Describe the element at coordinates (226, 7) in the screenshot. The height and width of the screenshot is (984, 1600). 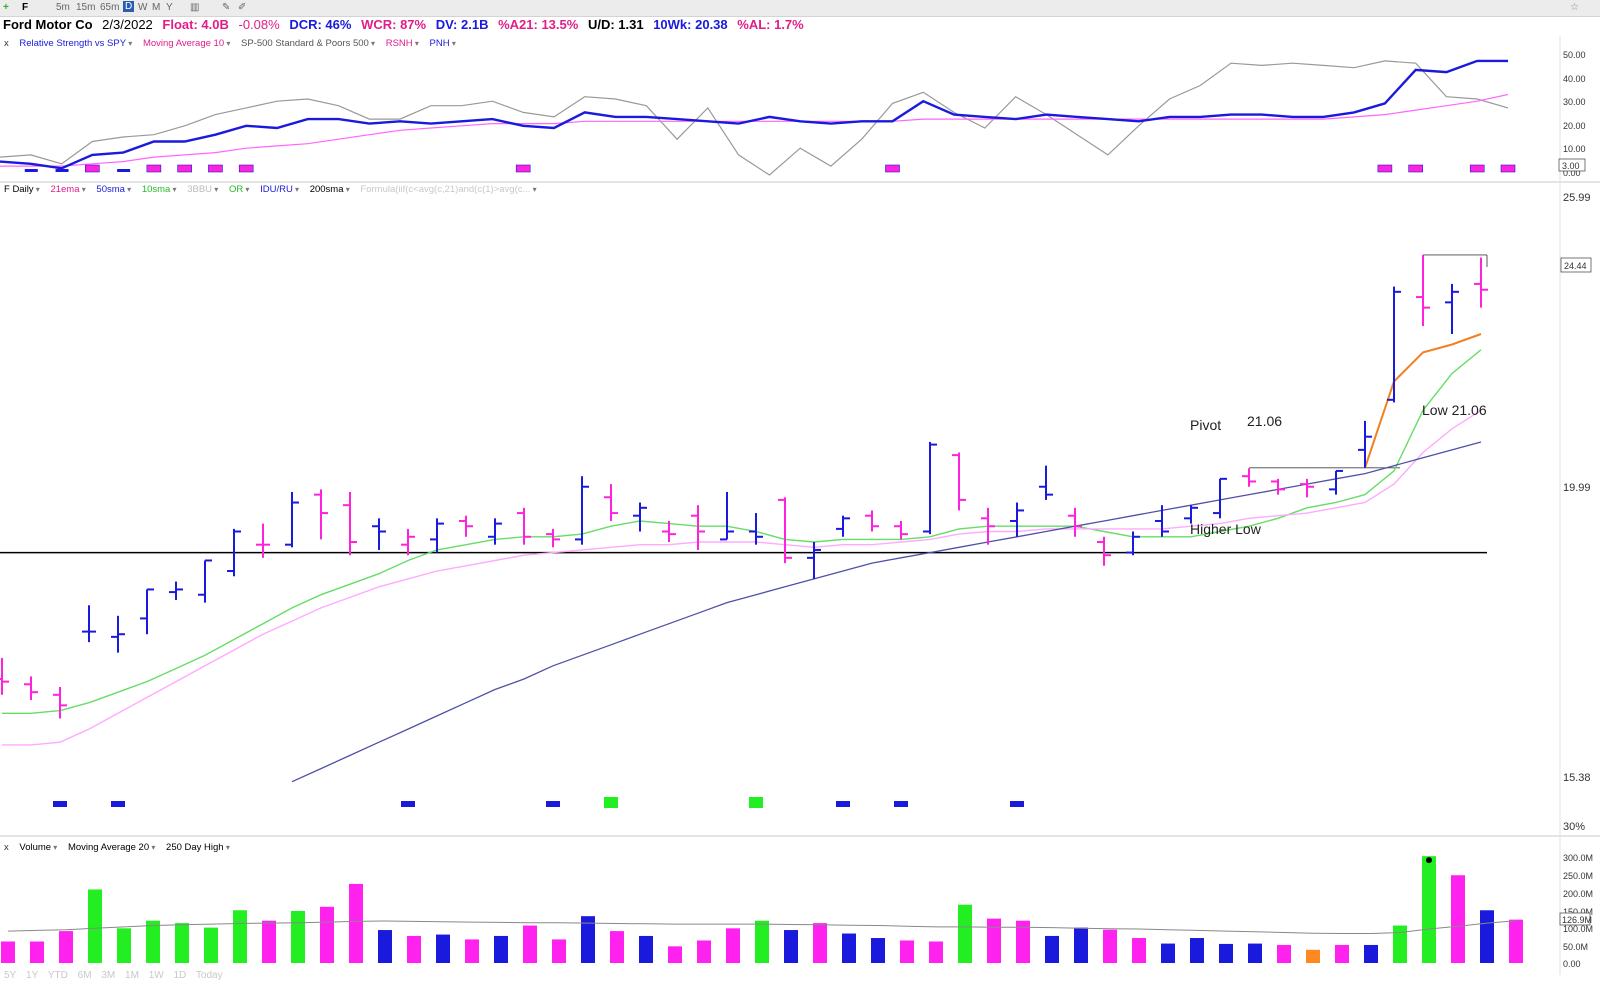
I see `draw-tool-icon: ✎` at that location.